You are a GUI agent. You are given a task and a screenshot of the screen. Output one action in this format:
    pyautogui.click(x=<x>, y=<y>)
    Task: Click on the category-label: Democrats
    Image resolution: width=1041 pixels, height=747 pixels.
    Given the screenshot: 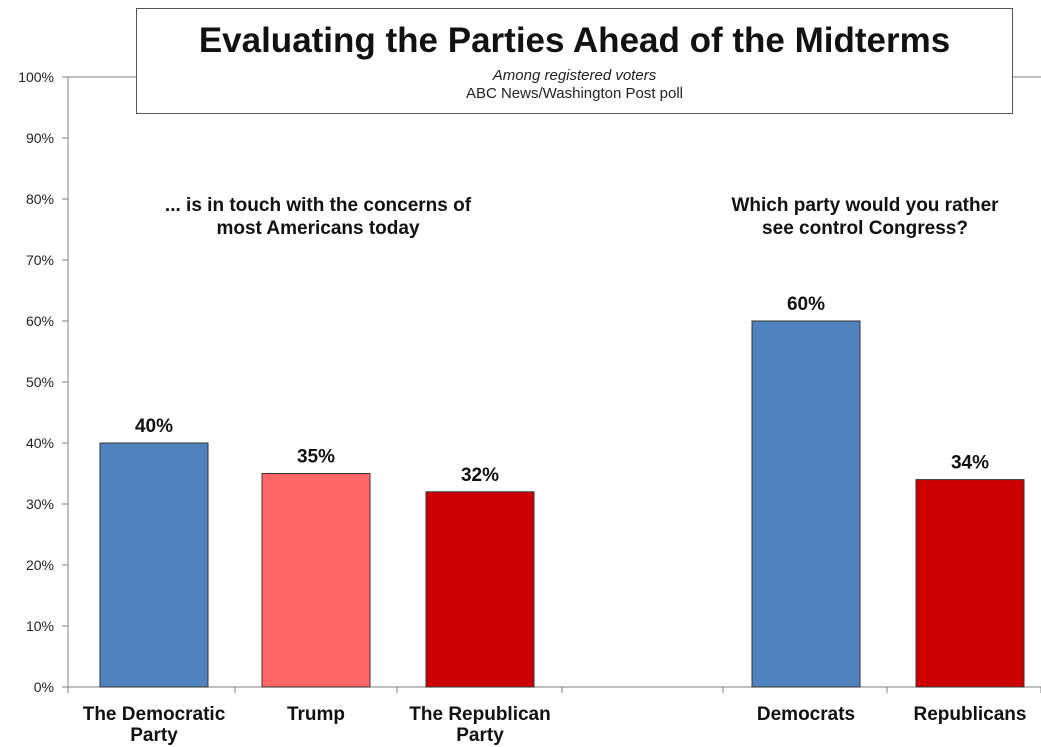 What is the action you would take?
    pyautogui.click(x=806, y=714)
    